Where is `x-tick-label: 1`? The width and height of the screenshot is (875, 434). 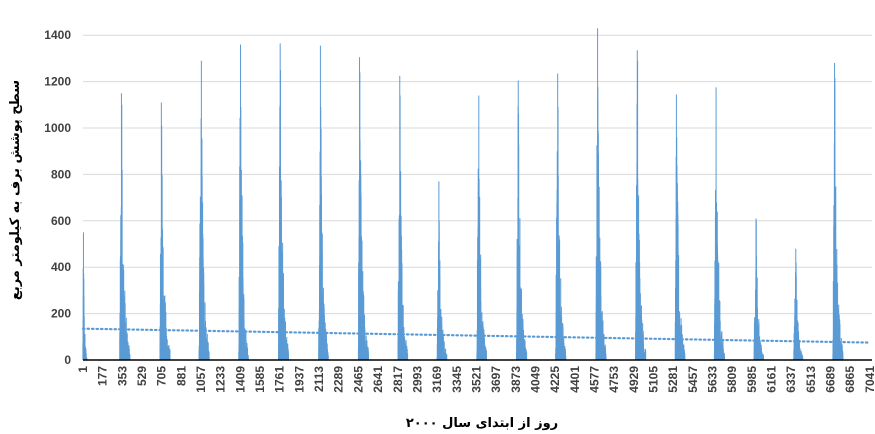 x-tick-label: 1 is located at coordinates (83, 369).